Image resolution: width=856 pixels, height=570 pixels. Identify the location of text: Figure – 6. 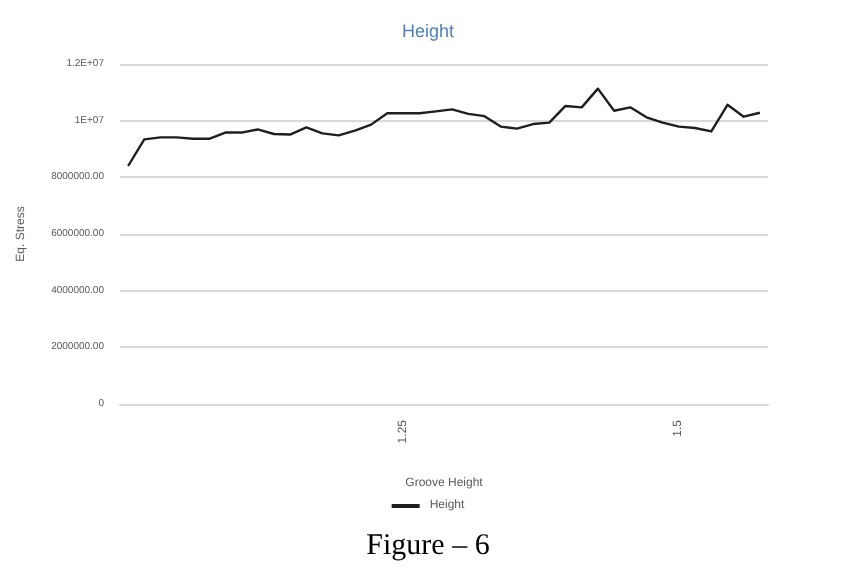
(428, 547).